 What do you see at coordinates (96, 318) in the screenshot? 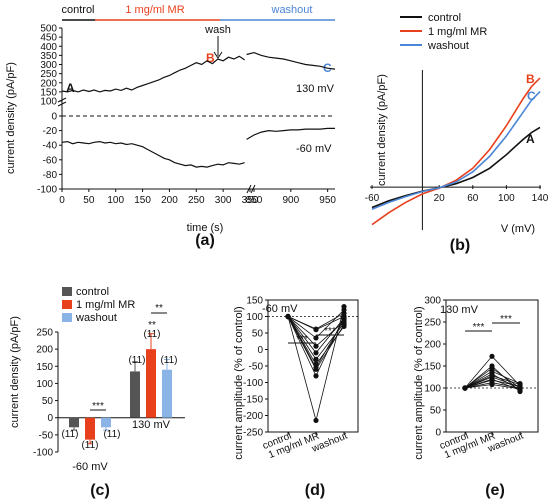
I see `chart-c-legend-label-2: washout` at bounding box center [96, 318].